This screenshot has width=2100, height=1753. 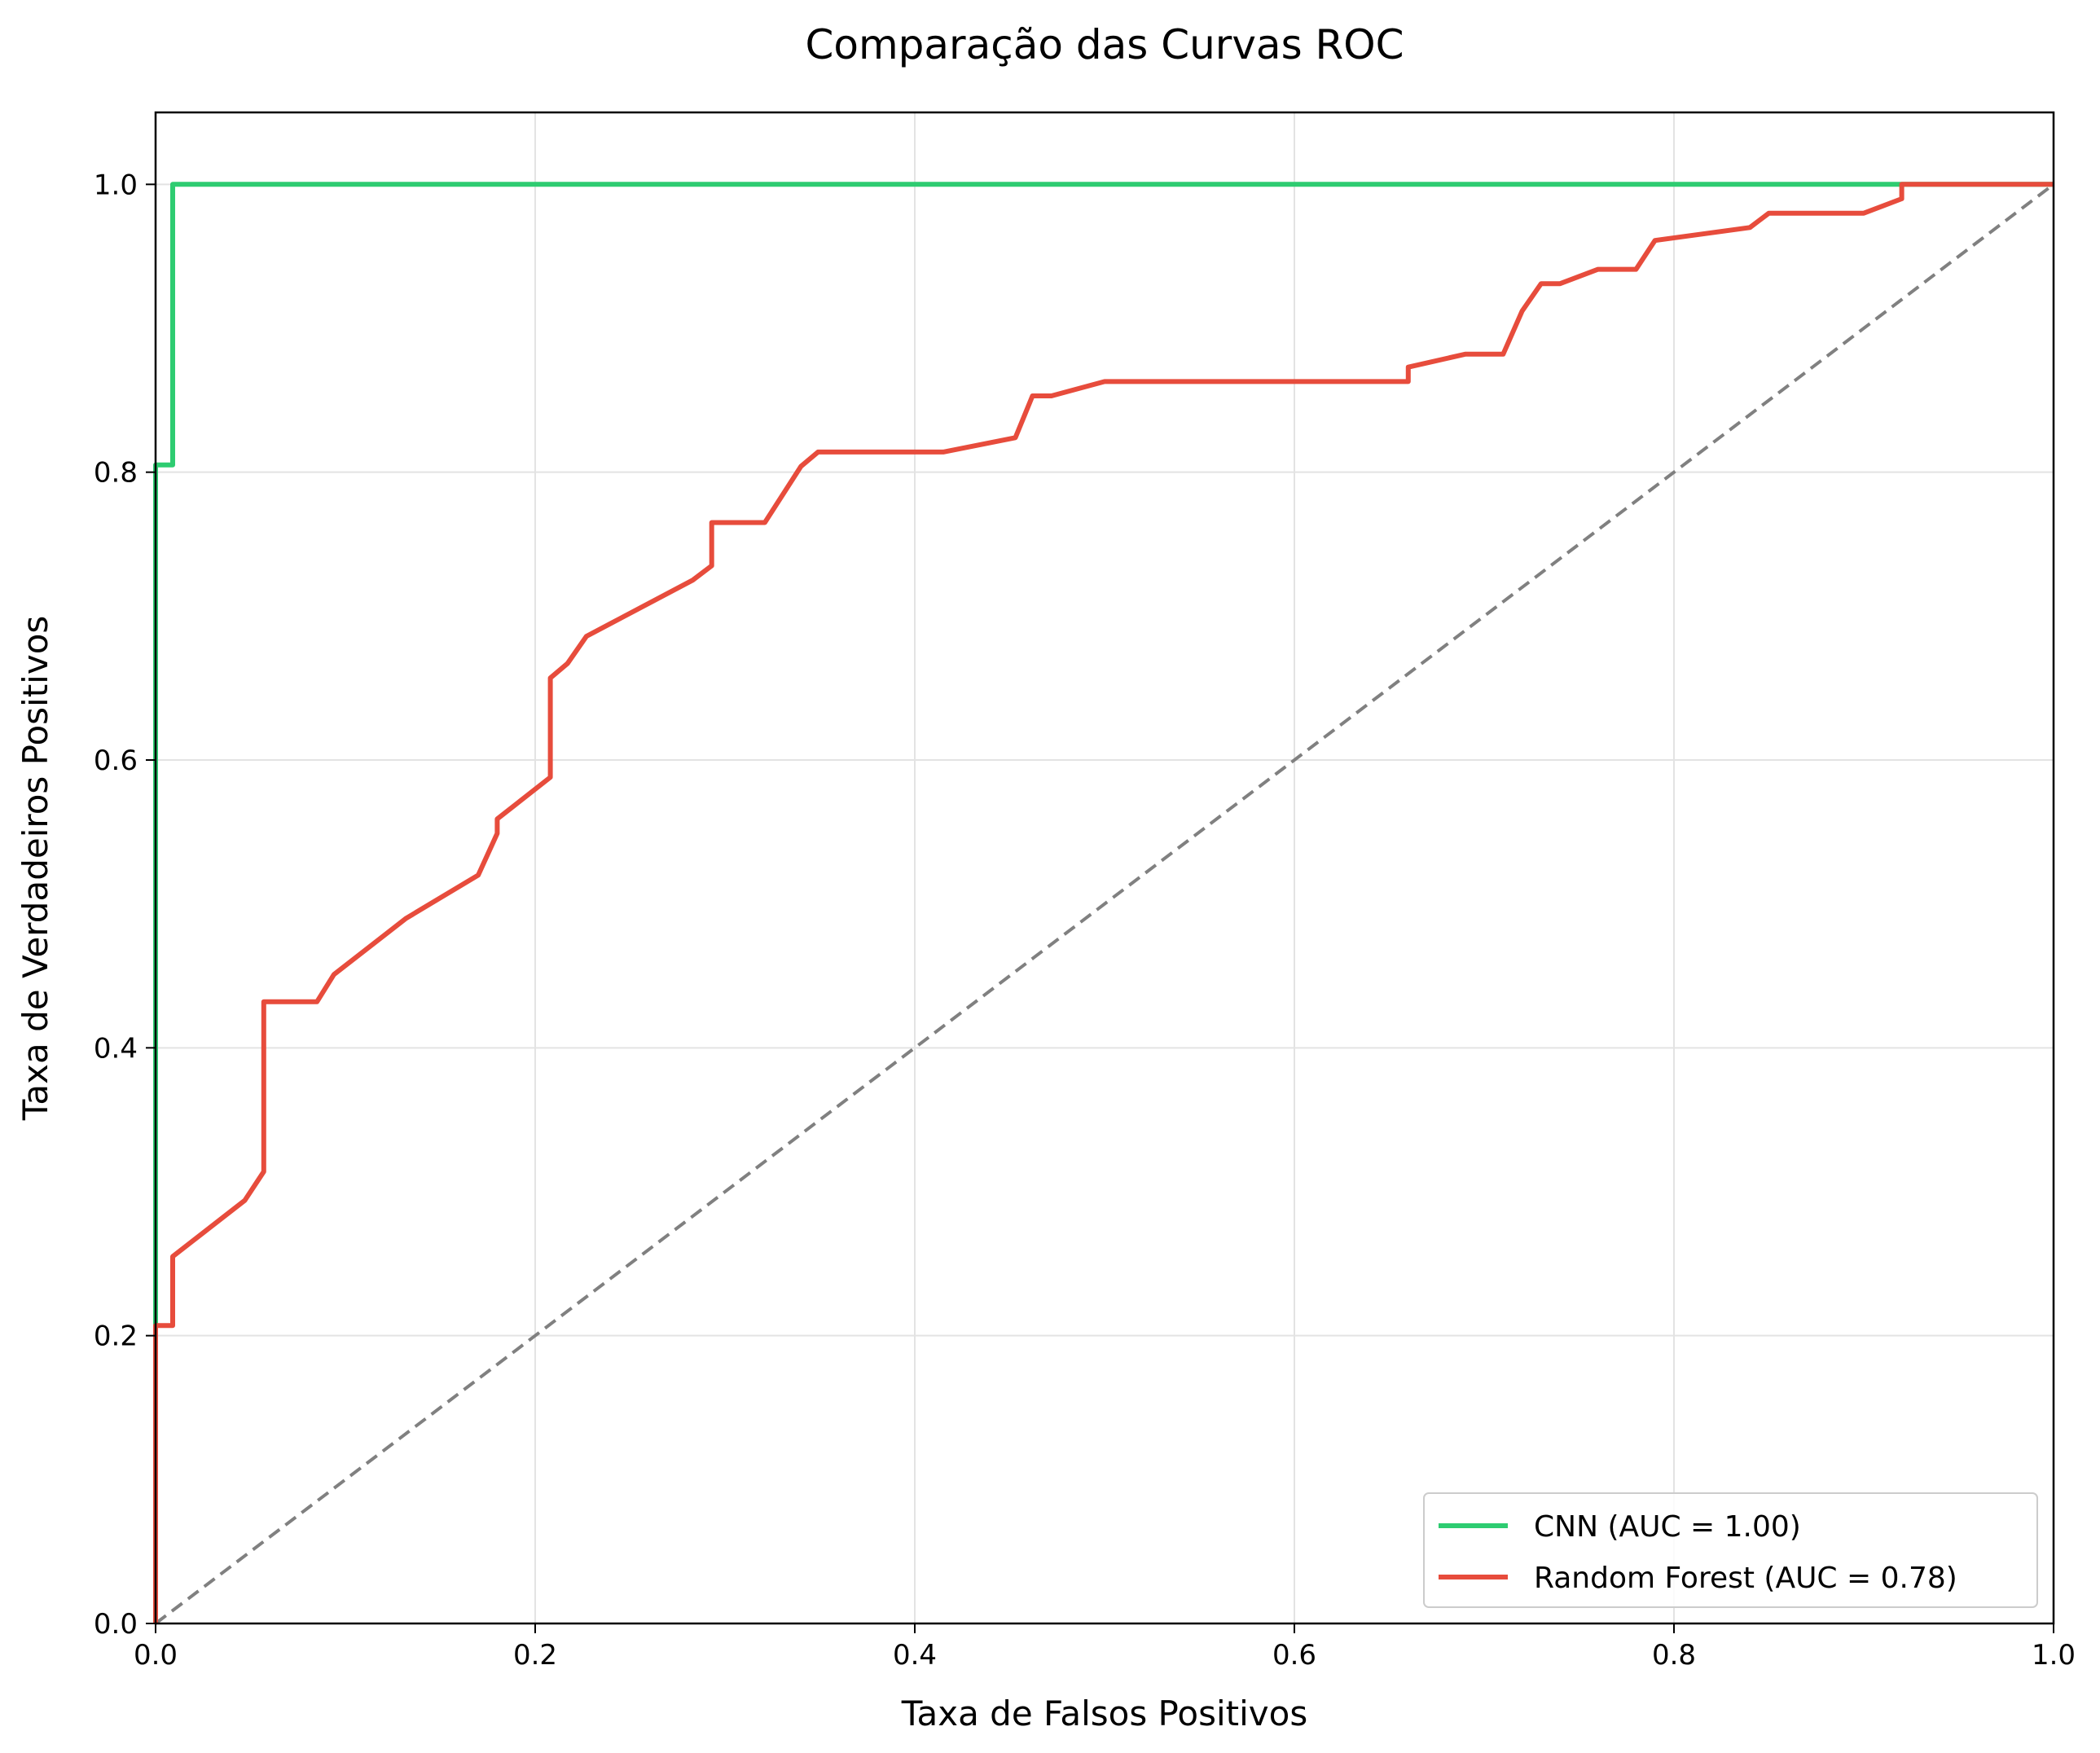 I want to click on x-axis-label: Taxa de Falsos Positivos, so click(x=1104, y=1713).